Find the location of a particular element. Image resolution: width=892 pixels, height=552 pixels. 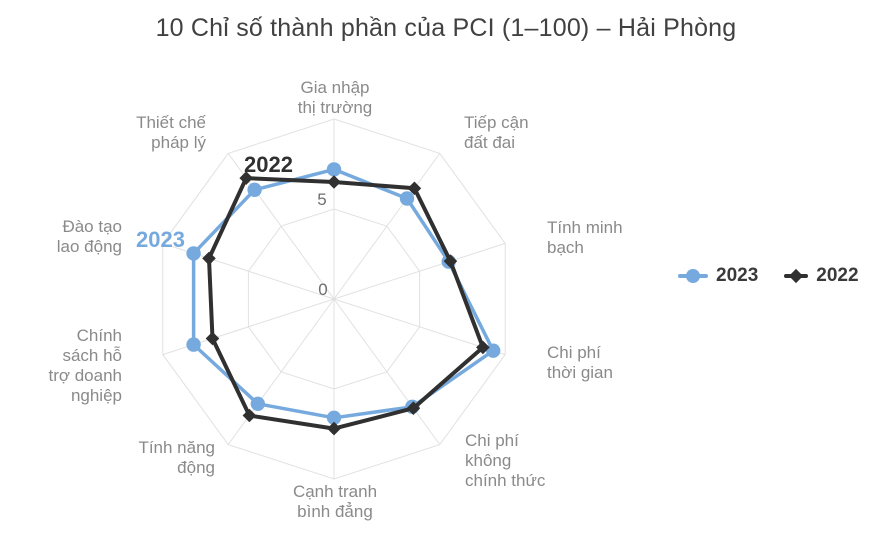

axis-label-chi-phi-khong-chinh-thuc: Chi phí không chính thức is located at coordinates (505, 461).